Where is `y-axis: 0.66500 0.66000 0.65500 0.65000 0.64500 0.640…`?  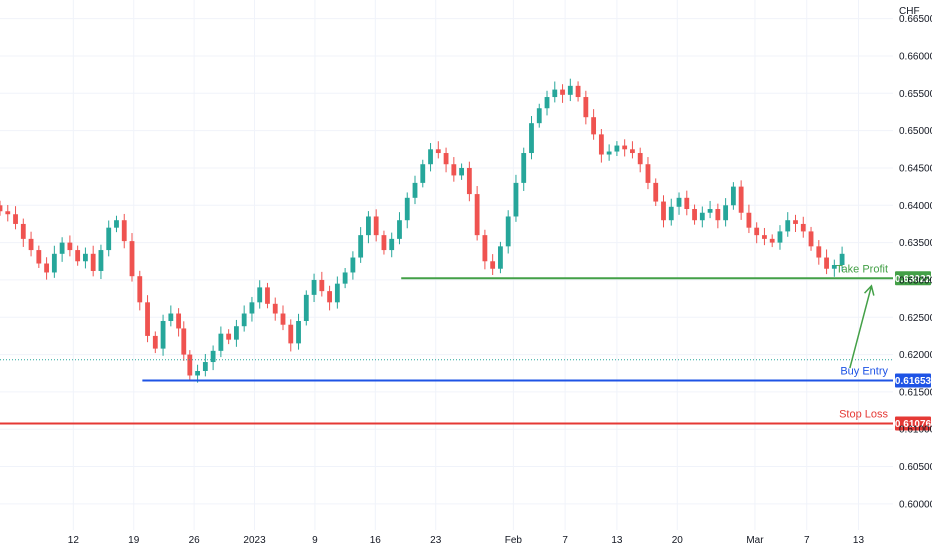
y-axis: 0.66500 0.66000 0.65500 0.65000 0.64500 0.640… is located at coordinates (915, 262).